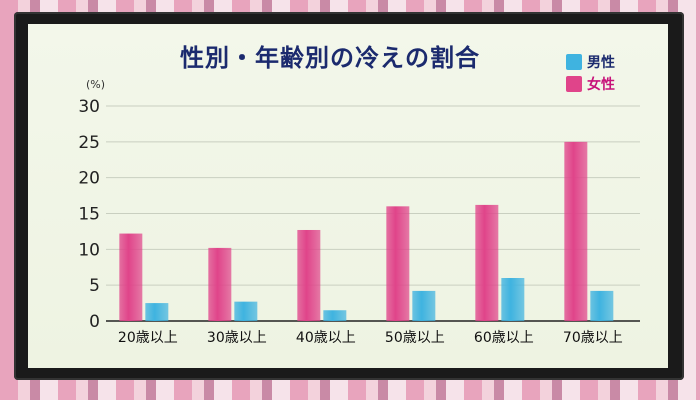 The height and width of the screenshot is (400, 700). What do you see at coordinates (89, 250) in the screenshot?
I see `y-tick-label-10: 10` at bounding box center [89, 250].